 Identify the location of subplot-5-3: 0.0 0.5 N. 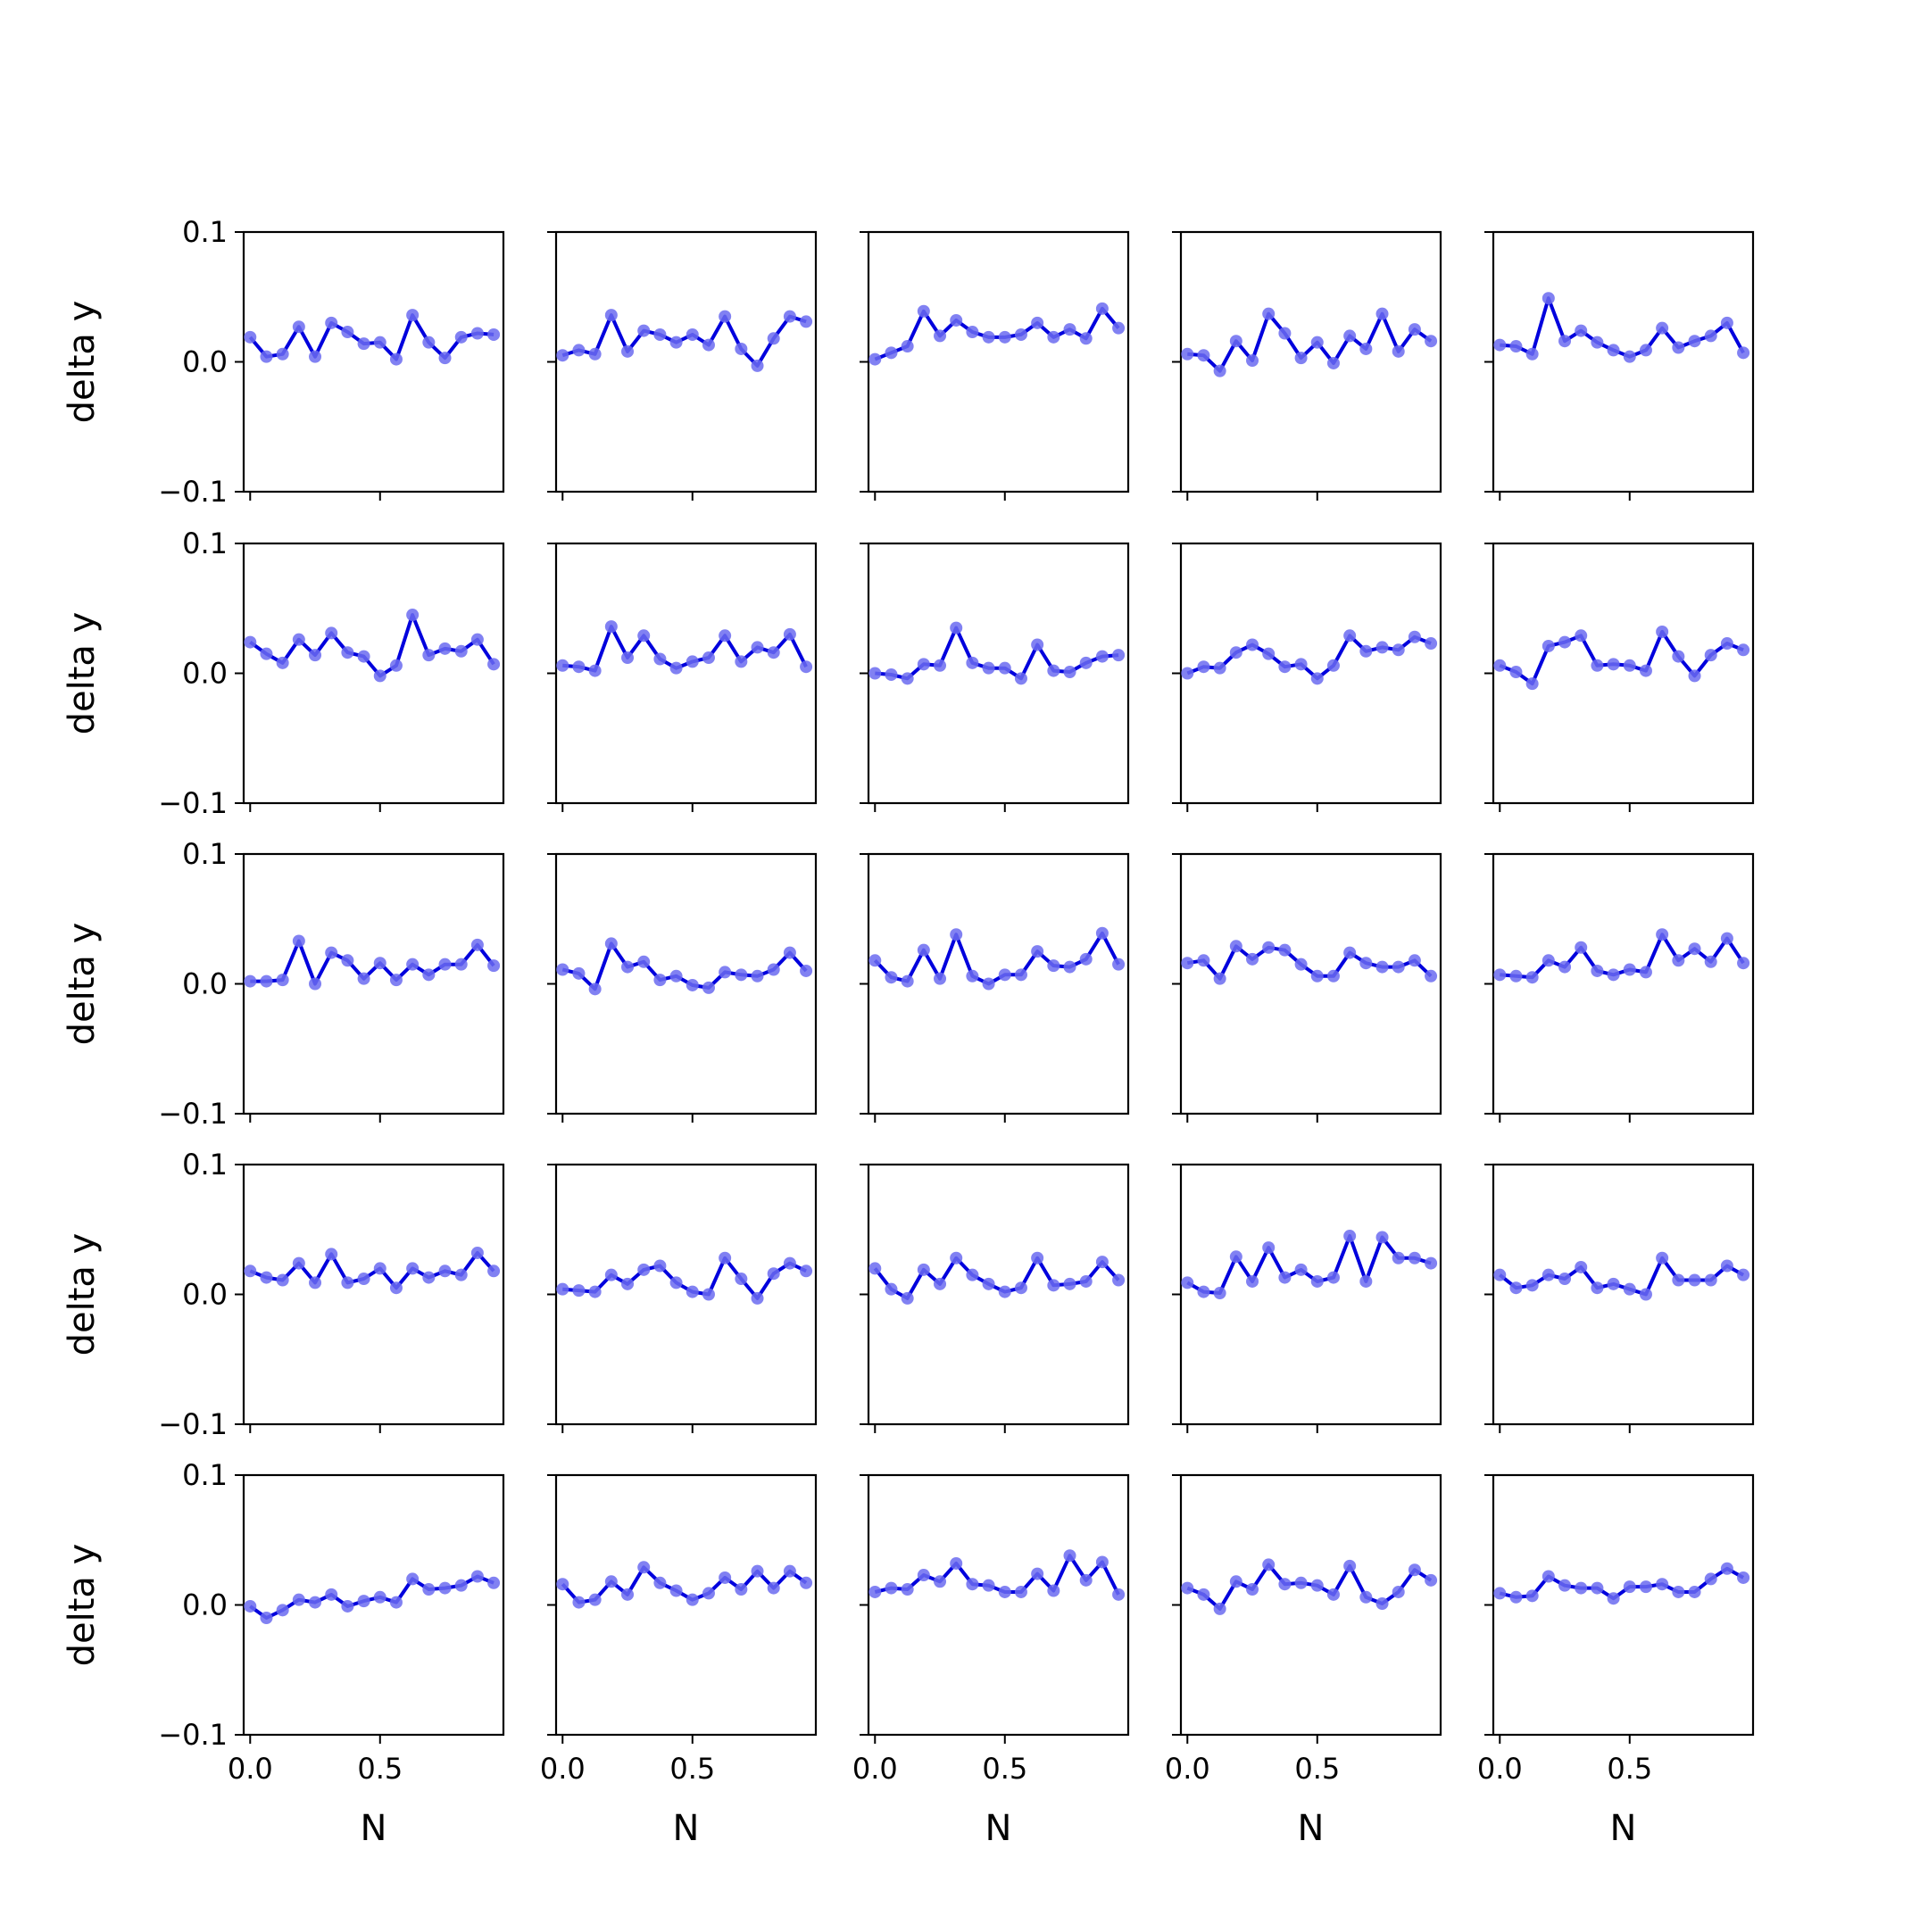
(991, 1661).